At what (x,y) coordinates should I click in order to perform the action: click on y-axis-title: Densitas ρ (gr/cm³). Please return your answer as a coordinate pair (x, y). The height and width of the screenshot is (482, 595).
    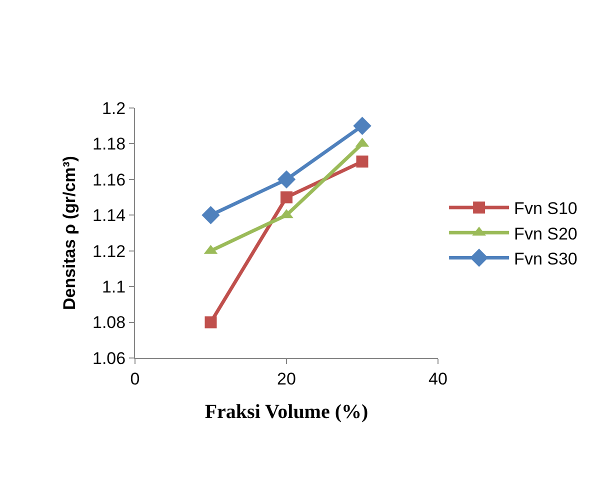
    Looking at the image, I should click on (70, 233).